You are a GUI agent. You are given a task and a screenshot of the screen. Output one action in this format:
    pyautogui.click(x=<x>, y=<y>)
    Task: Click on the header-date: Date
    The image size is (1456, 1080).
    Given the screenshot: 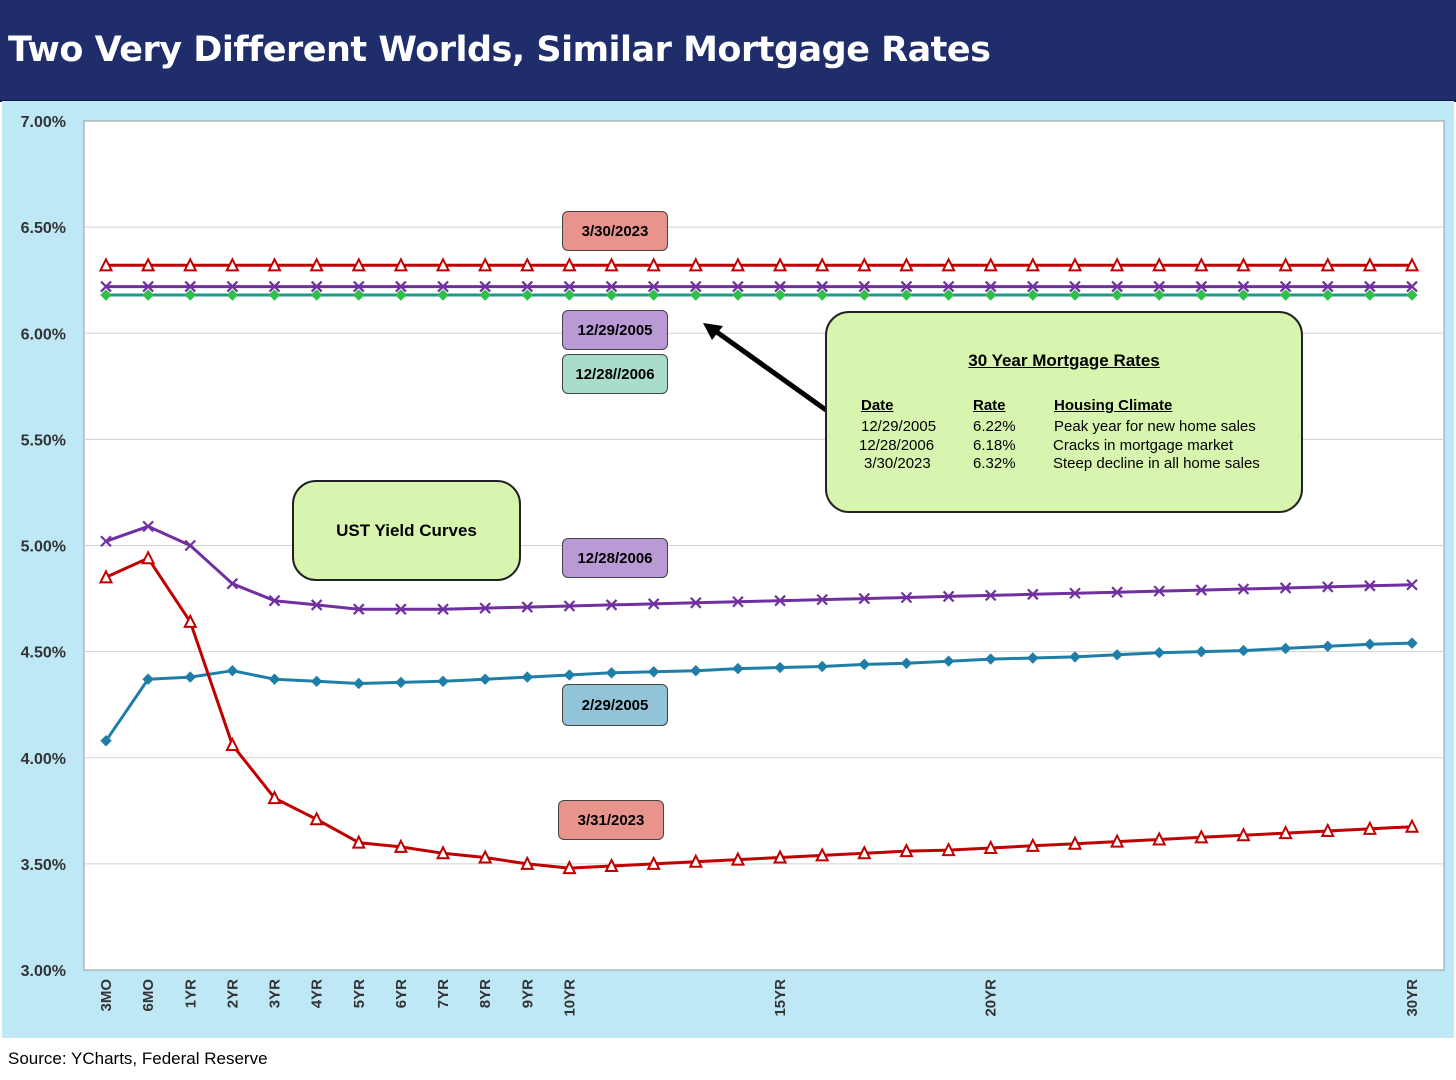 What is the action you would take?
    pyautogui.click(x=877, y=405)
    